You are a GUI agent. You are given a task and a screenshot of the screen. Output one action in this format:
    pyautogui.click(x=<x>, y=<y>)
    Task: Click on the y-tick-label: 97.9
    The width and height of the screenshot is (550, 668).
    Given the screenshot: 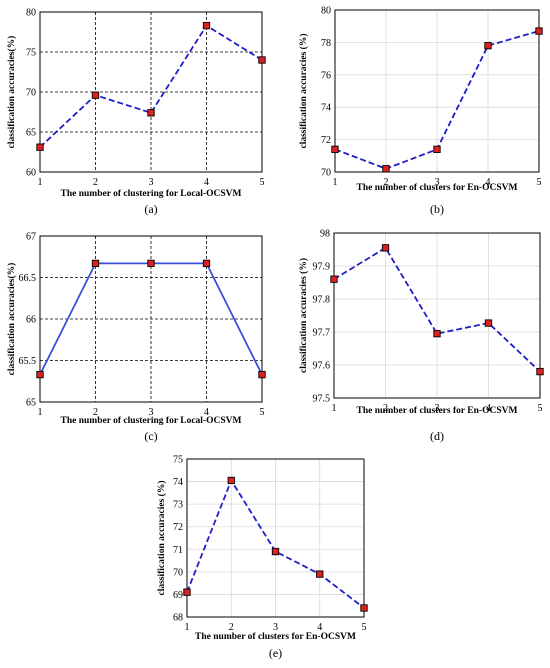 What is the action you would take?
    pyautogui.click(x=322, y=267)
    